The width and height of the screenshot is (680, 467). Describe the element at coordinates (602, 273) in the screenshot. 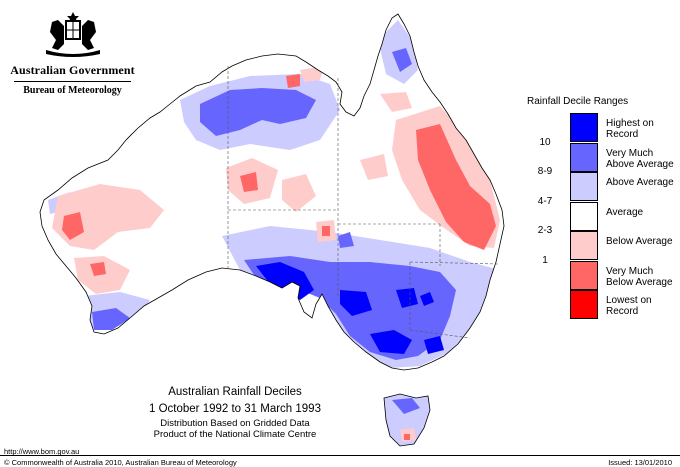

I see `legend-row: 1 Very Much Below Average` at that location.